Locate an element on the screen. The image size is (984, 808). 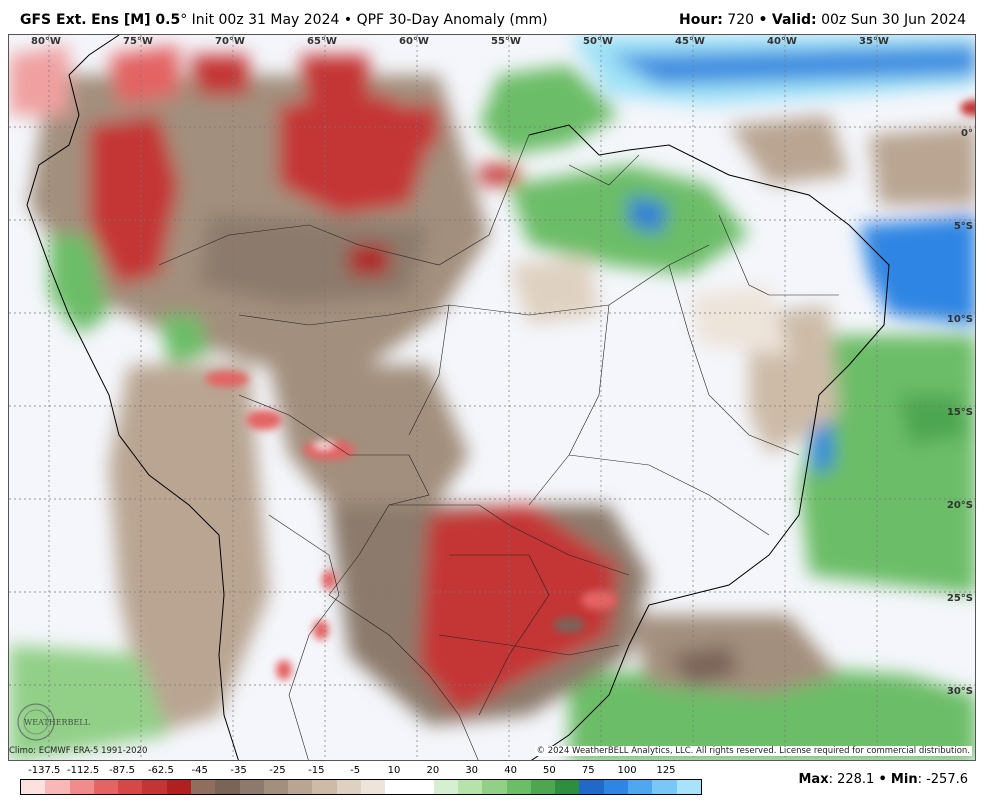
colorbar-label: -112.5 is located at coordinates (83, 770).